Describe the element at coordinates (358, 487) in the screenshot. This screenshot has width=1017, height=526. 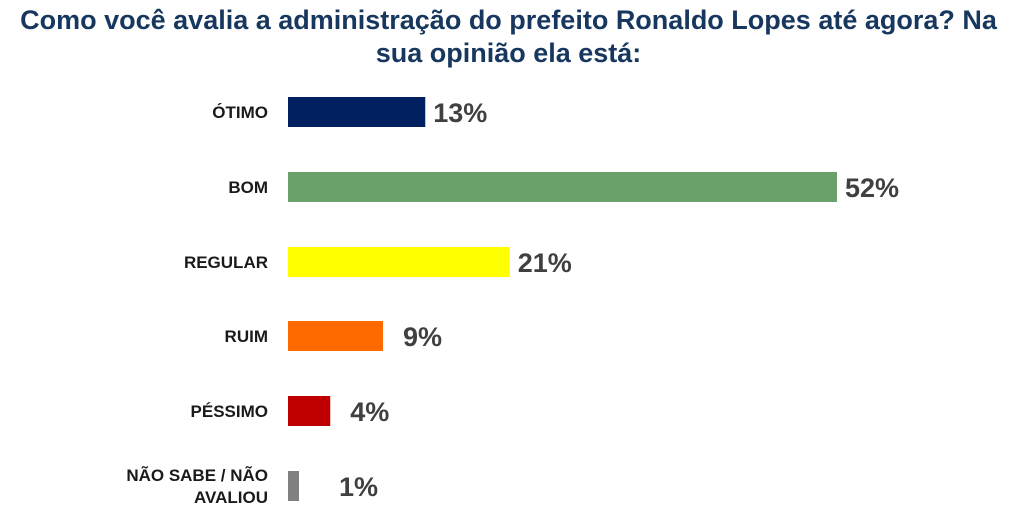
I see `value-label-5: 1%` at that location.